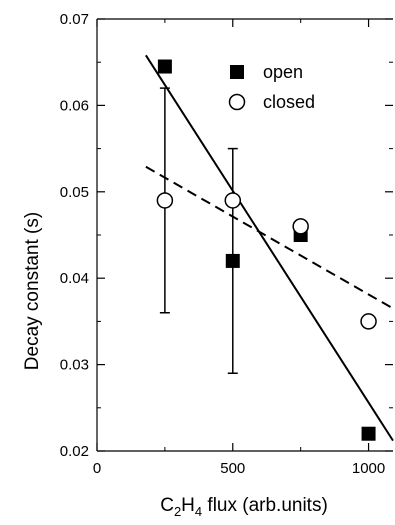  I want to click on y-tick-label: 0.07, so click(74, 19).